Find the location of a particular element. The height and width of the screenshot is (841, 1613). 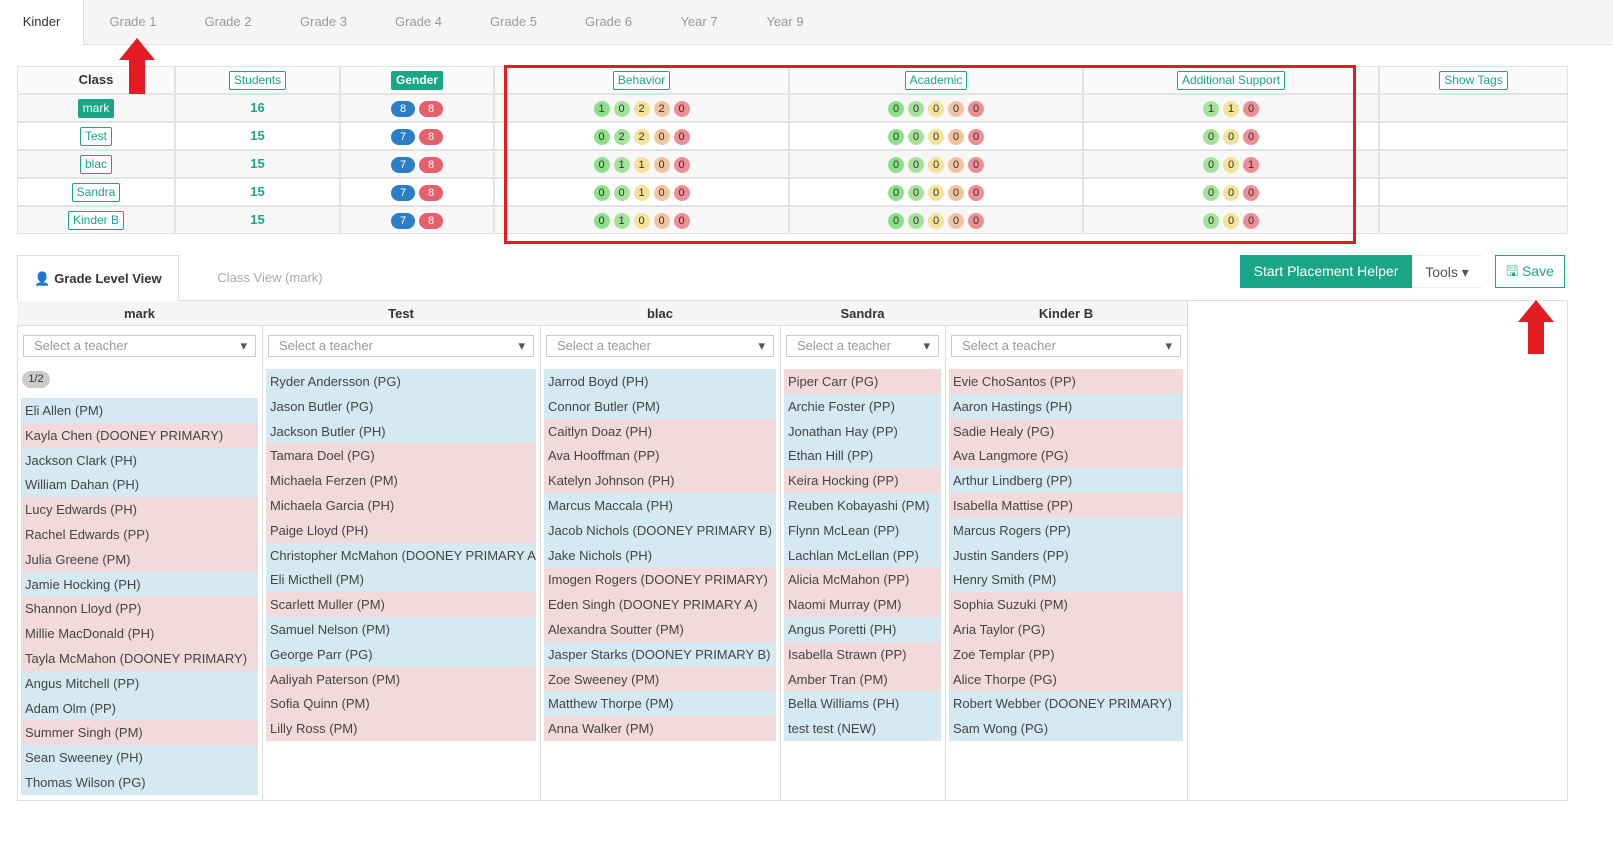

student-row: Eli Micthell (PM) is located at coordinates (401, 580).